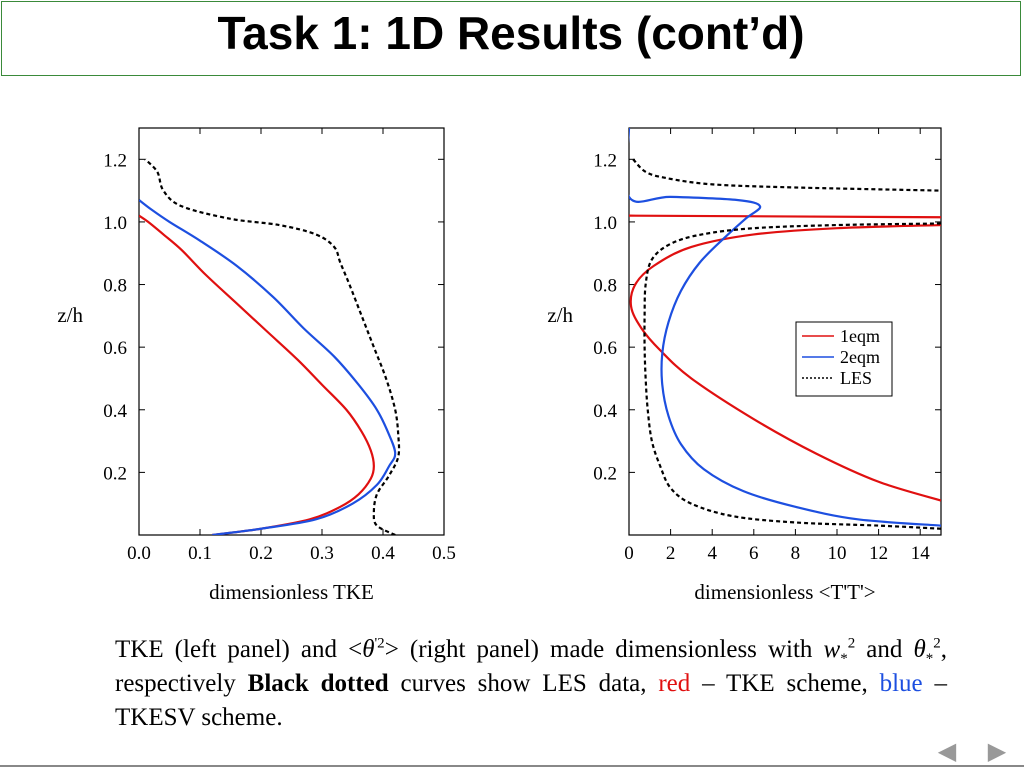  What do you see at coordinates (754, 553) in the screenshot?
I see `x-tick-label: 6` at bounding box center [754, 553].